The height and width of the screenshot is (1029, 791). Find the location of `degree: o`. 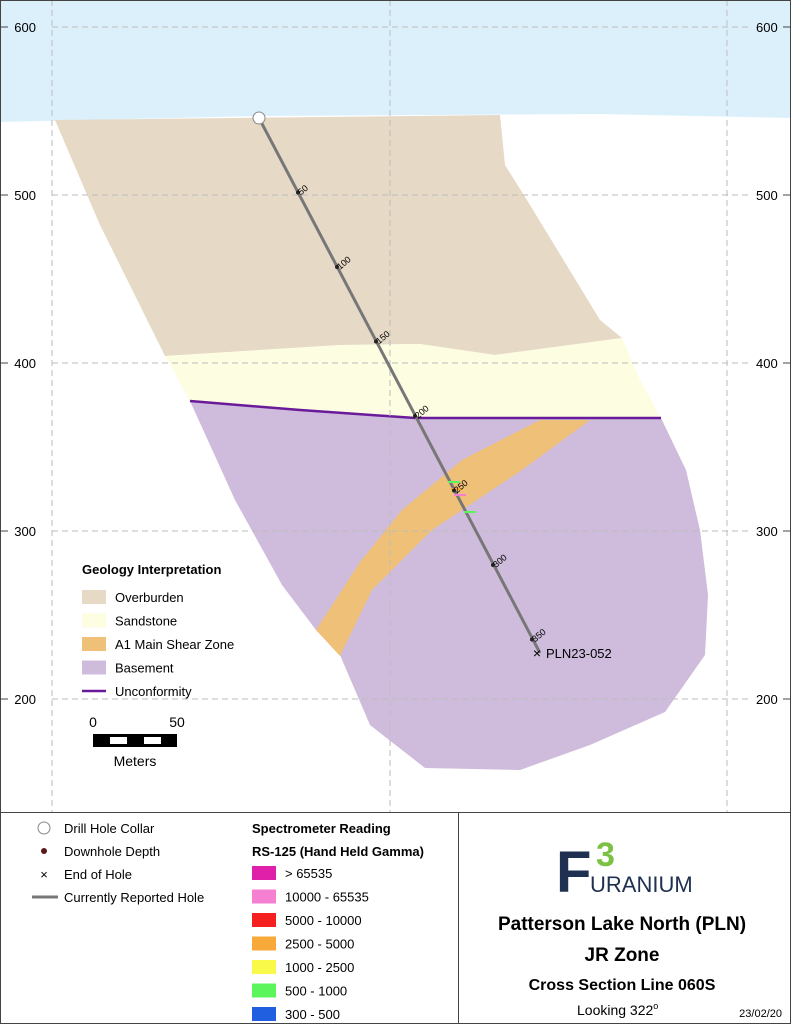

degree: o is located at coordinates (655, 1006).